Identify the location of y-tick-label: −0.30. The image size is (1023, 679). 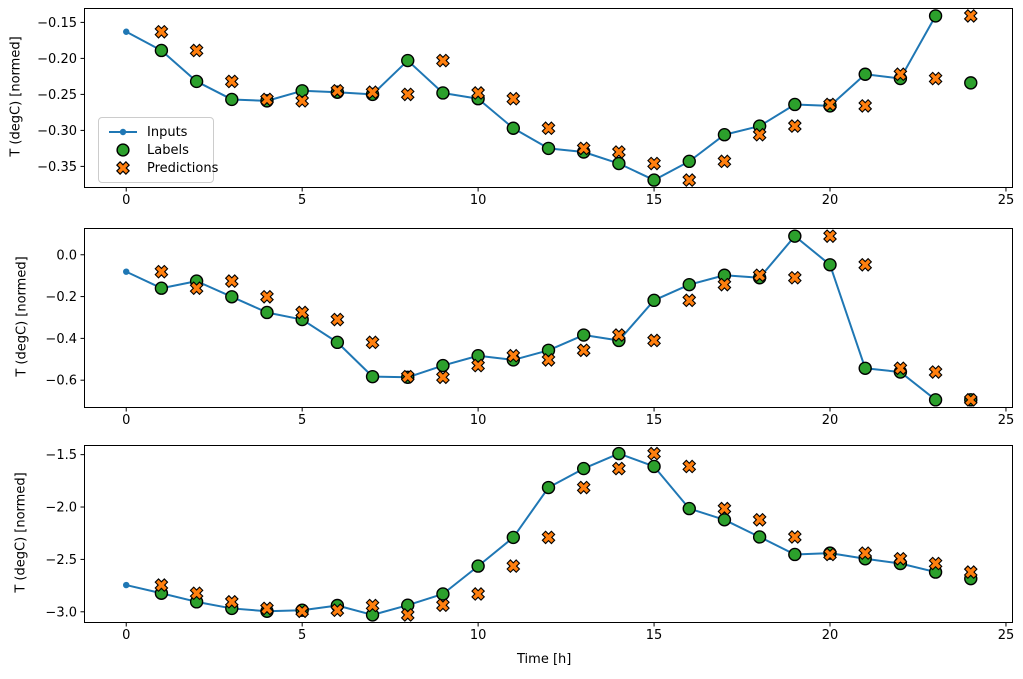
(57, 131).